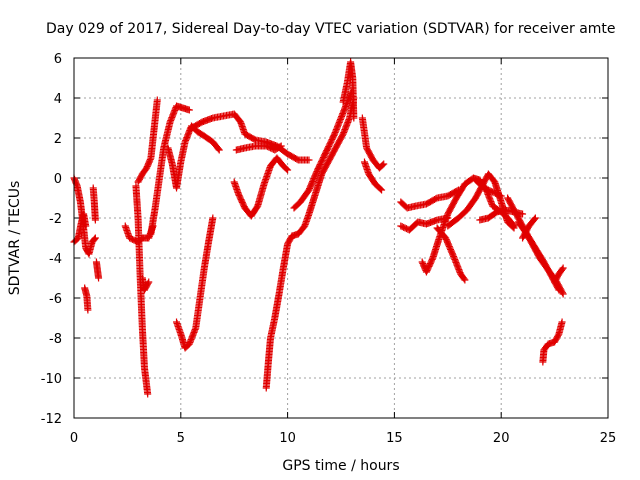  Describe the element at coordinates (559, 275) in the screenshot. I see `data-series-d11` at that location.